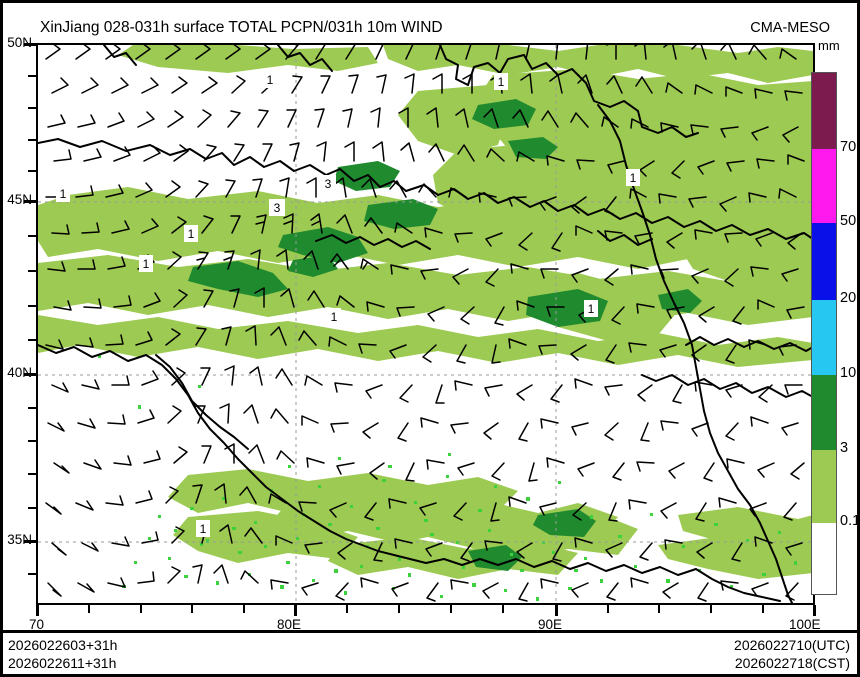 The height and width of the screenshot is (677, 860). What do you see at coordinates (19, 199) in the screenshot?
I see `y-axis-label-45n: 45N` at bounding box center [19, 199].